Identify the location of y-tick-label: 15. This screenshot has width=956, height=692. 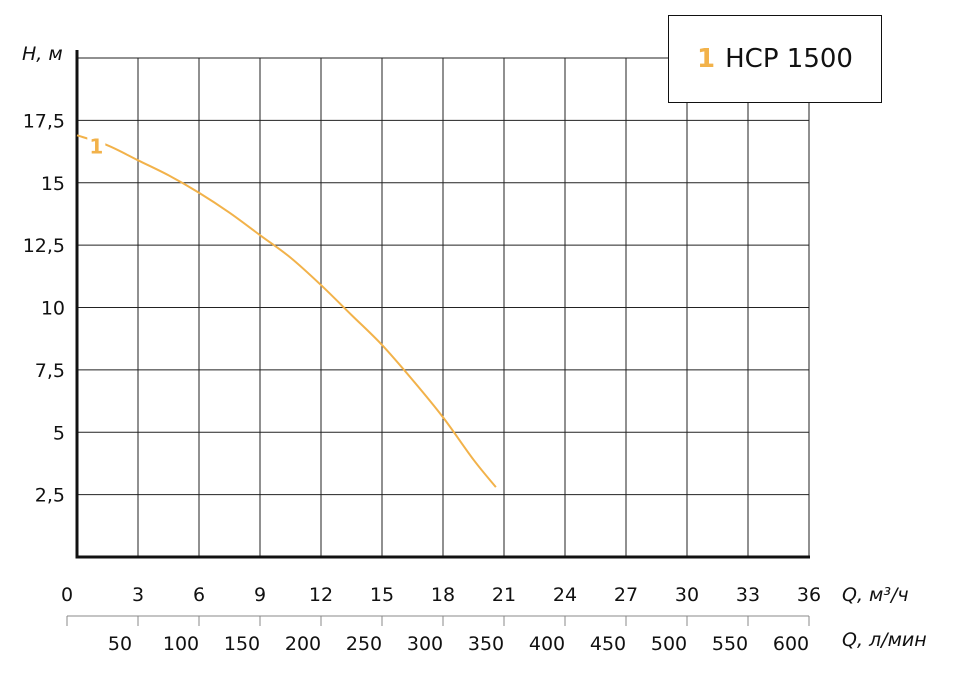
(53, 184).